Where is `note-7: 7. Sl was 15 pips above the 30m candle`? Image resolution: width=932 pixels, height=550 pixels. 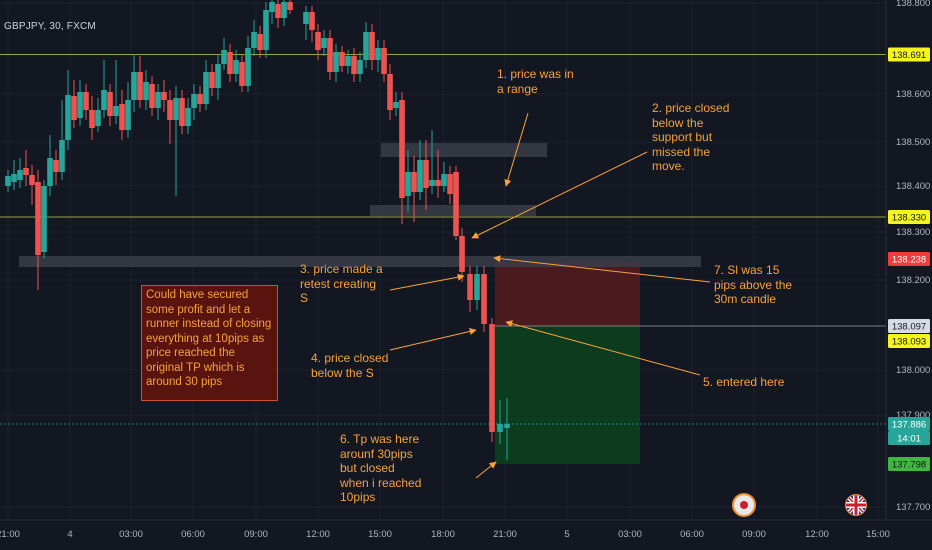 note-7: 7. Sl was 15 pips above the 30m candle is located at coordinates (753, 284).